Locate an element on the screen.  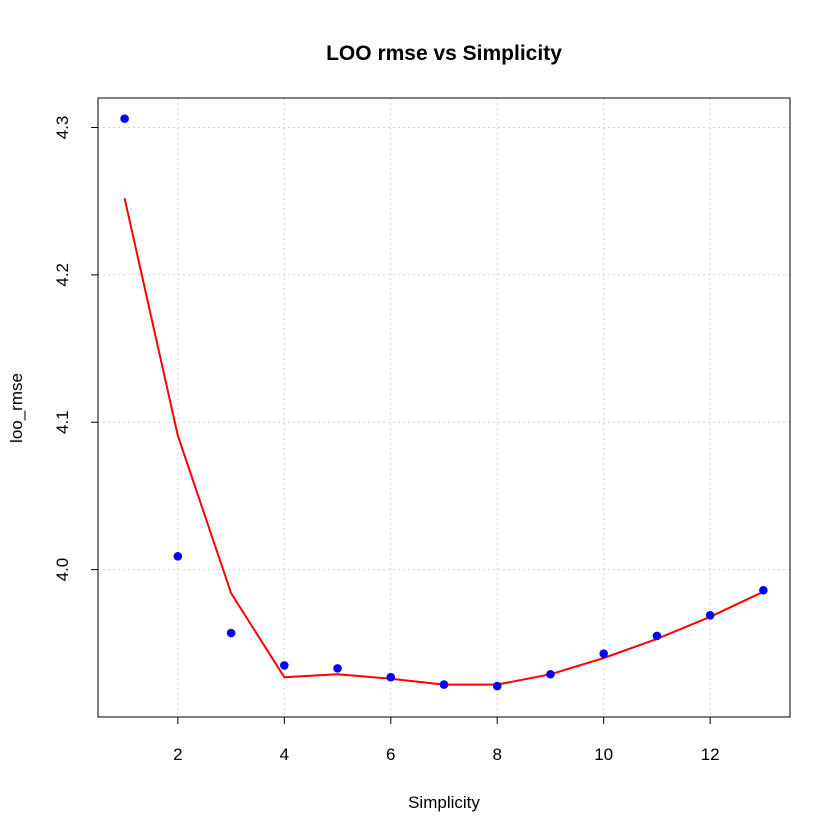
y-tick-label: 4.3 is located at coordinates (62, 128).